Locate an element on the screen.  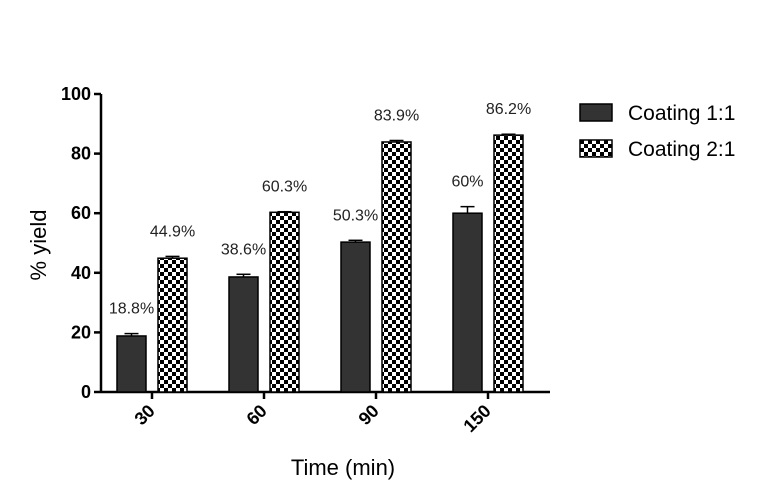
data-label-series-1-30: 18.8% is located at coordinates (131, 309).